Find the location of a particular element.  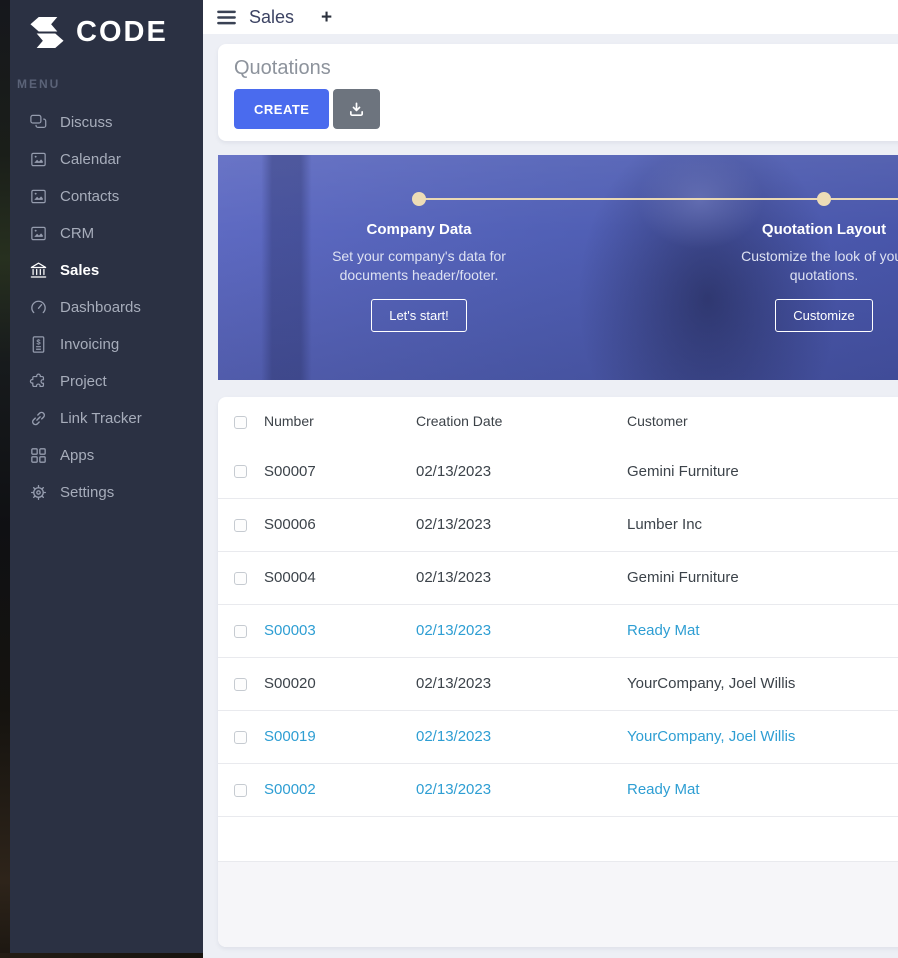

brand-name: CODE is located at coordinates (122, 32).